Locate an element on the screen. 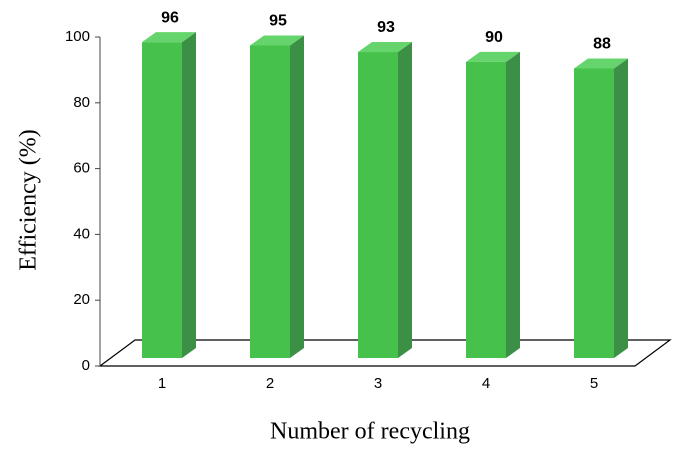 The image size is (685, 464). value-label: 95 is located at coordinates (278, 21).